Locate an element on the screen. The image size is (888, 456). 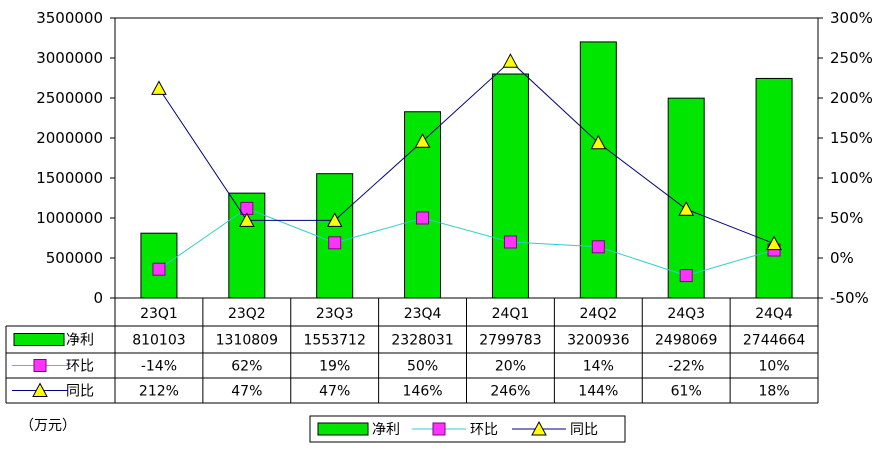
point-hb-24Q3 is located at coordinates (686, 276).